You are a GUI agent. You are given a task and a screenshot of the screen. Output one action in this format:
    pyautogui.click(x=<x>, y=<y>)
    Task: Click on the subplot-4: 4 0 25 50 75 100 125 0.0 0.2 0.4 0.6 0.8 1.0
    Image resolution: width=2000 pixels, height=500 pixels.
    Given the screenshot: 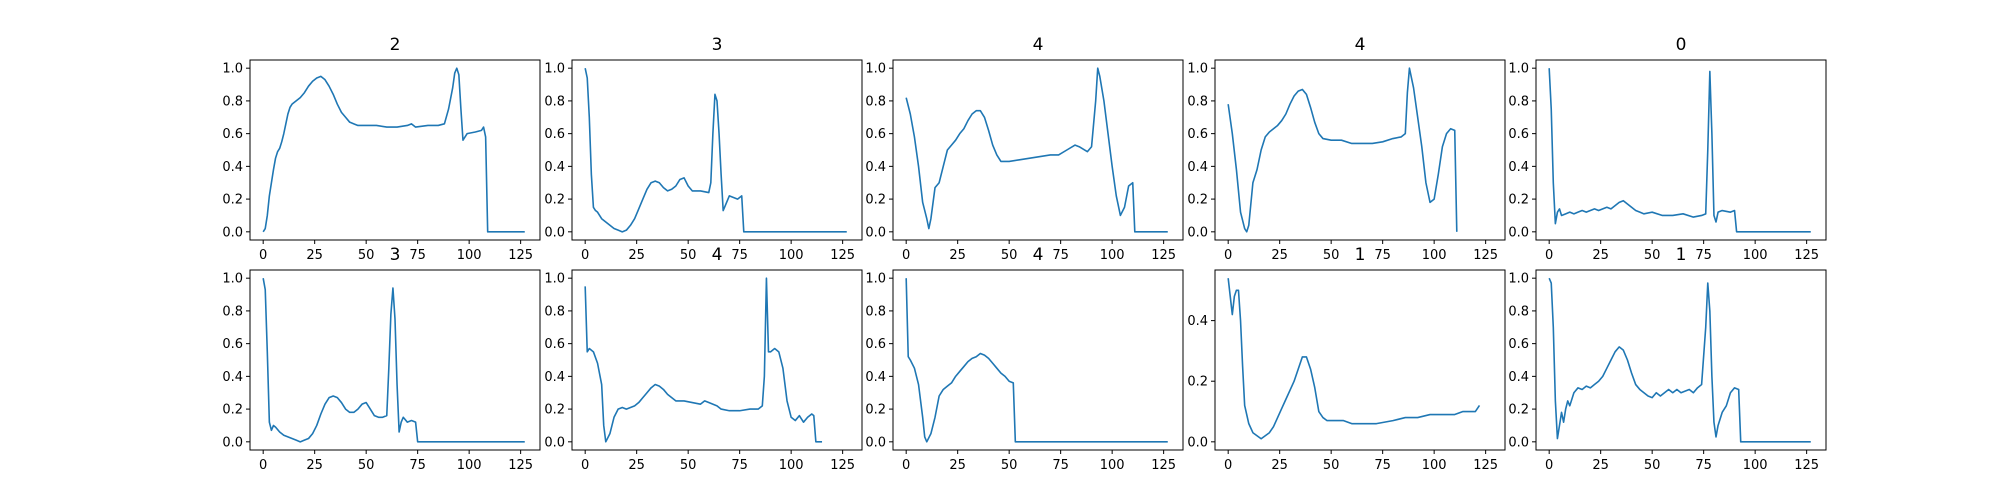 What is the action you would take?
    pyautogui.click(x=1346, y=149)
    